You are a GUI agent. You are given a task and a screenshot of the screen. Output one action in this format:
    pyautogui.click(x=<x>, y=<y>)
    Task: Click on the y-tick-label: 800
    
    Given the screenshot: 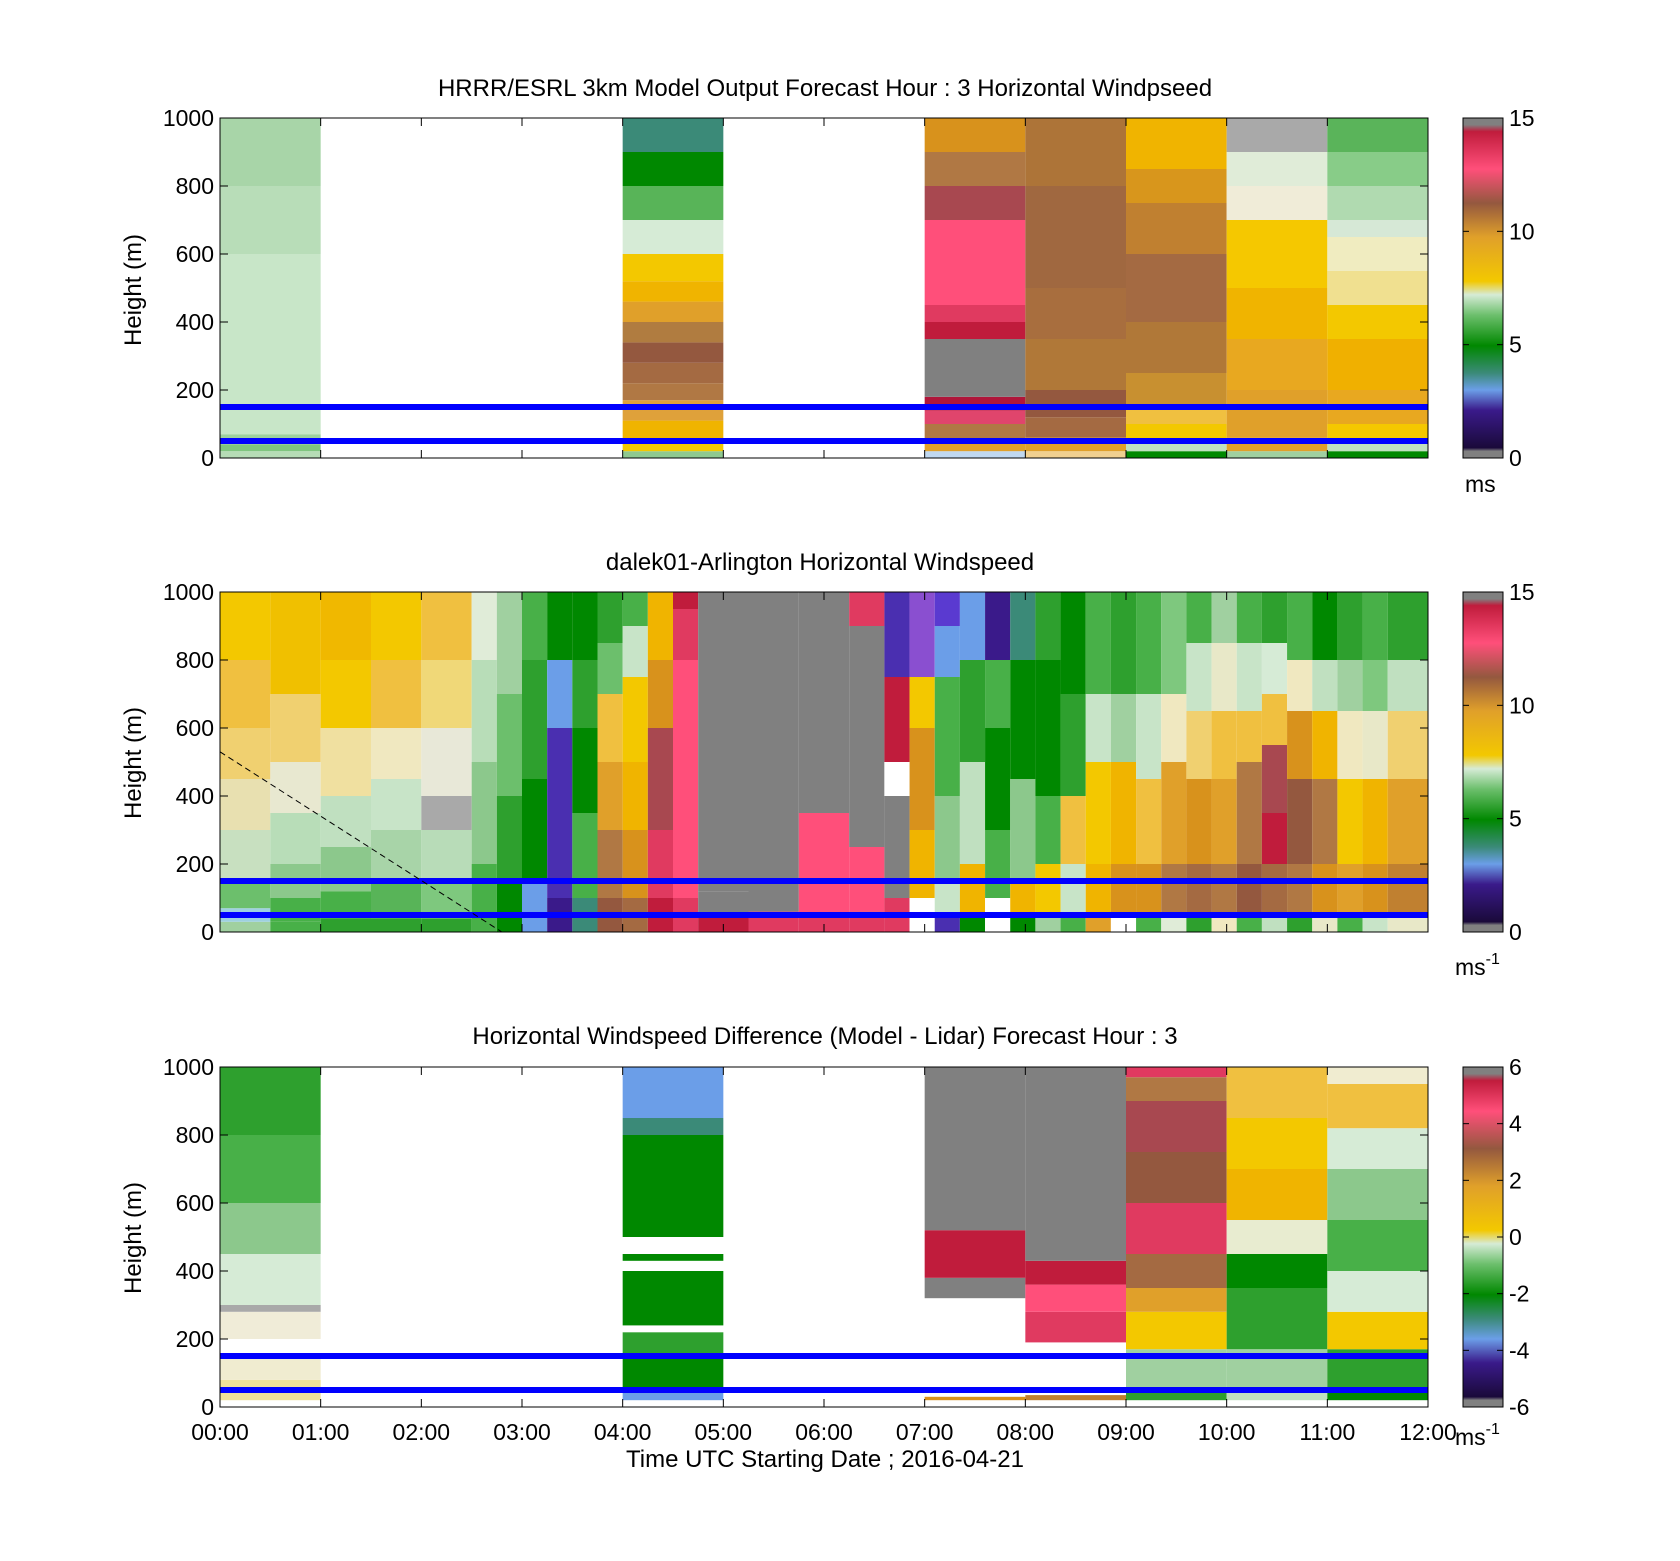 What is the action you would take?
    pyautogui.click(x=195, y=660)
    